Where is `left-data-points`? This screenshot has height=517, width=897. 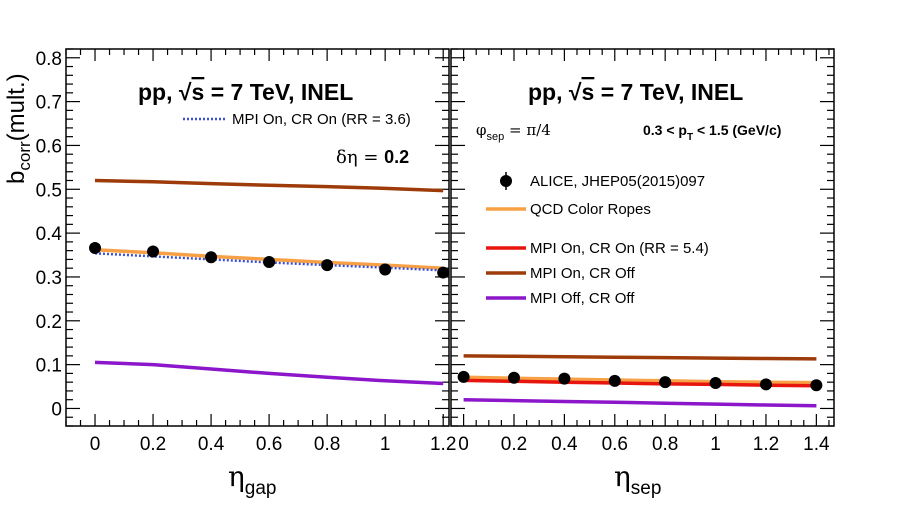
left-data-points is located at coordinates (269, 260).